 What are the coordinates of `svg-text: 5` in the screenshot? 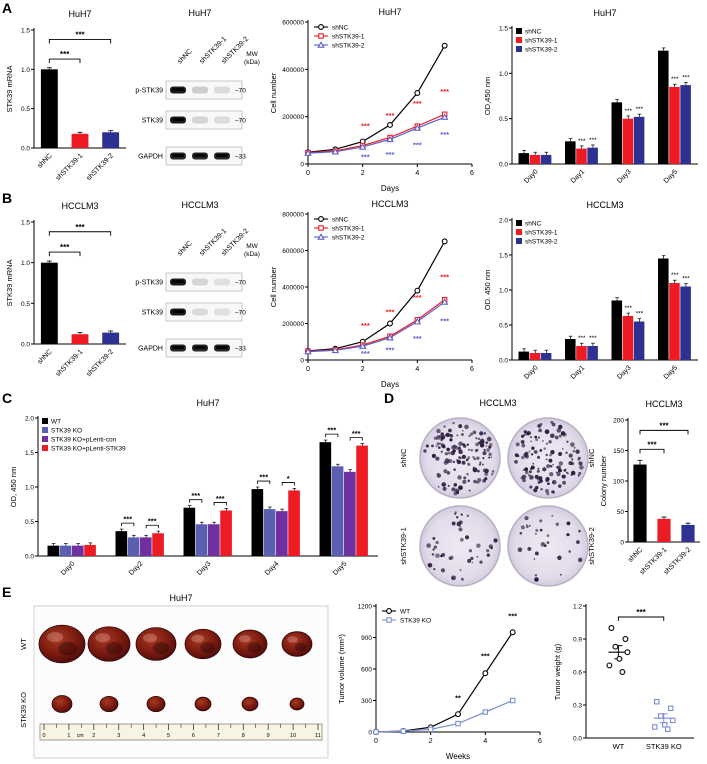 It's located at (168, 736).